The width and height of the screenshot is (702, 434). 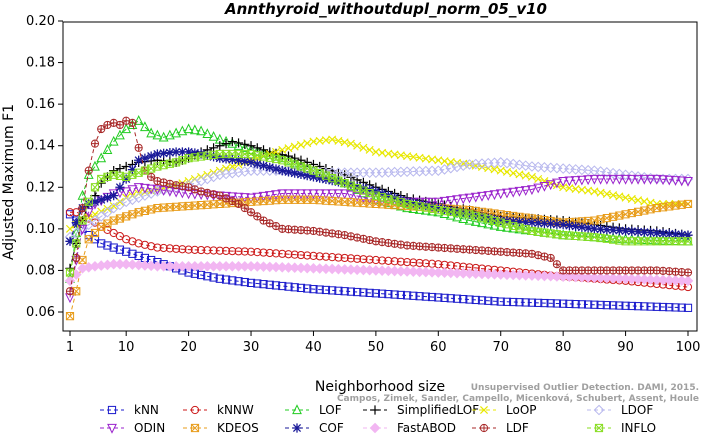 I want to click on legend-item-knnw: kNNW, so click(x=218, y=410).